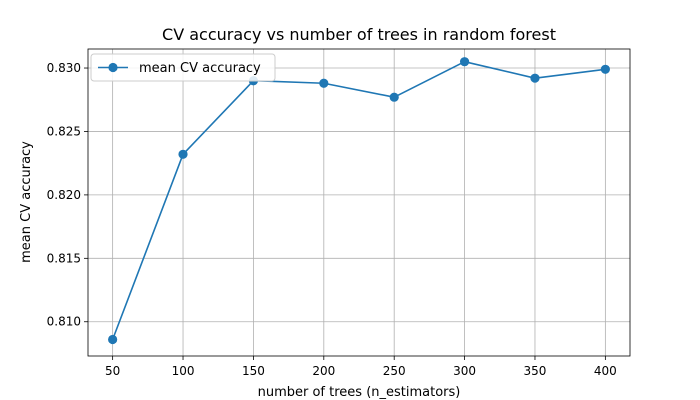 The image size is (700, 400). What do you see at coordinates (535, 371) in the screenshot?
I see `x-tick-label: 350` at bounding box center [535, 371].